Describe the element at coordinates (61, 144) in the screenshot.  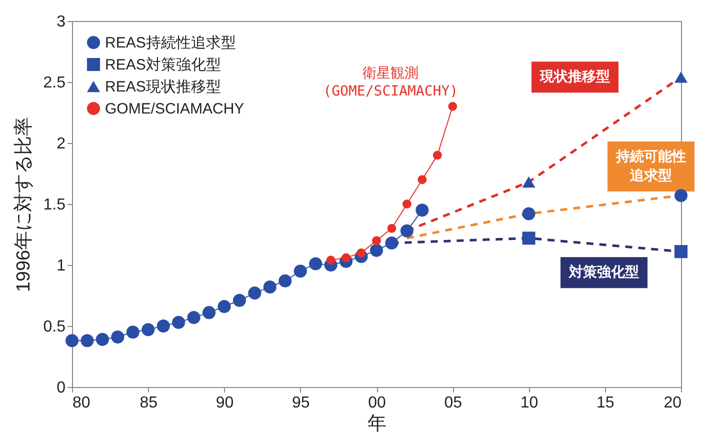
I see `y-tick-label: 2` at that location.